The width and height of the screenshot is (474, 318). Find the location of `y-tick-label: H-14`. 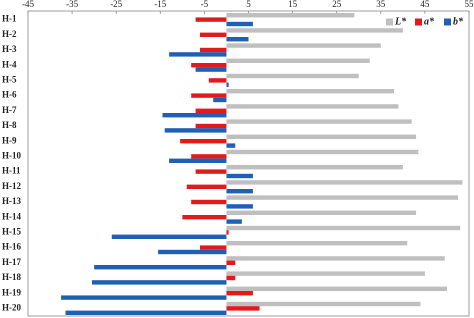

y-tick-label: H-14 is located at coordinates (11, 216).